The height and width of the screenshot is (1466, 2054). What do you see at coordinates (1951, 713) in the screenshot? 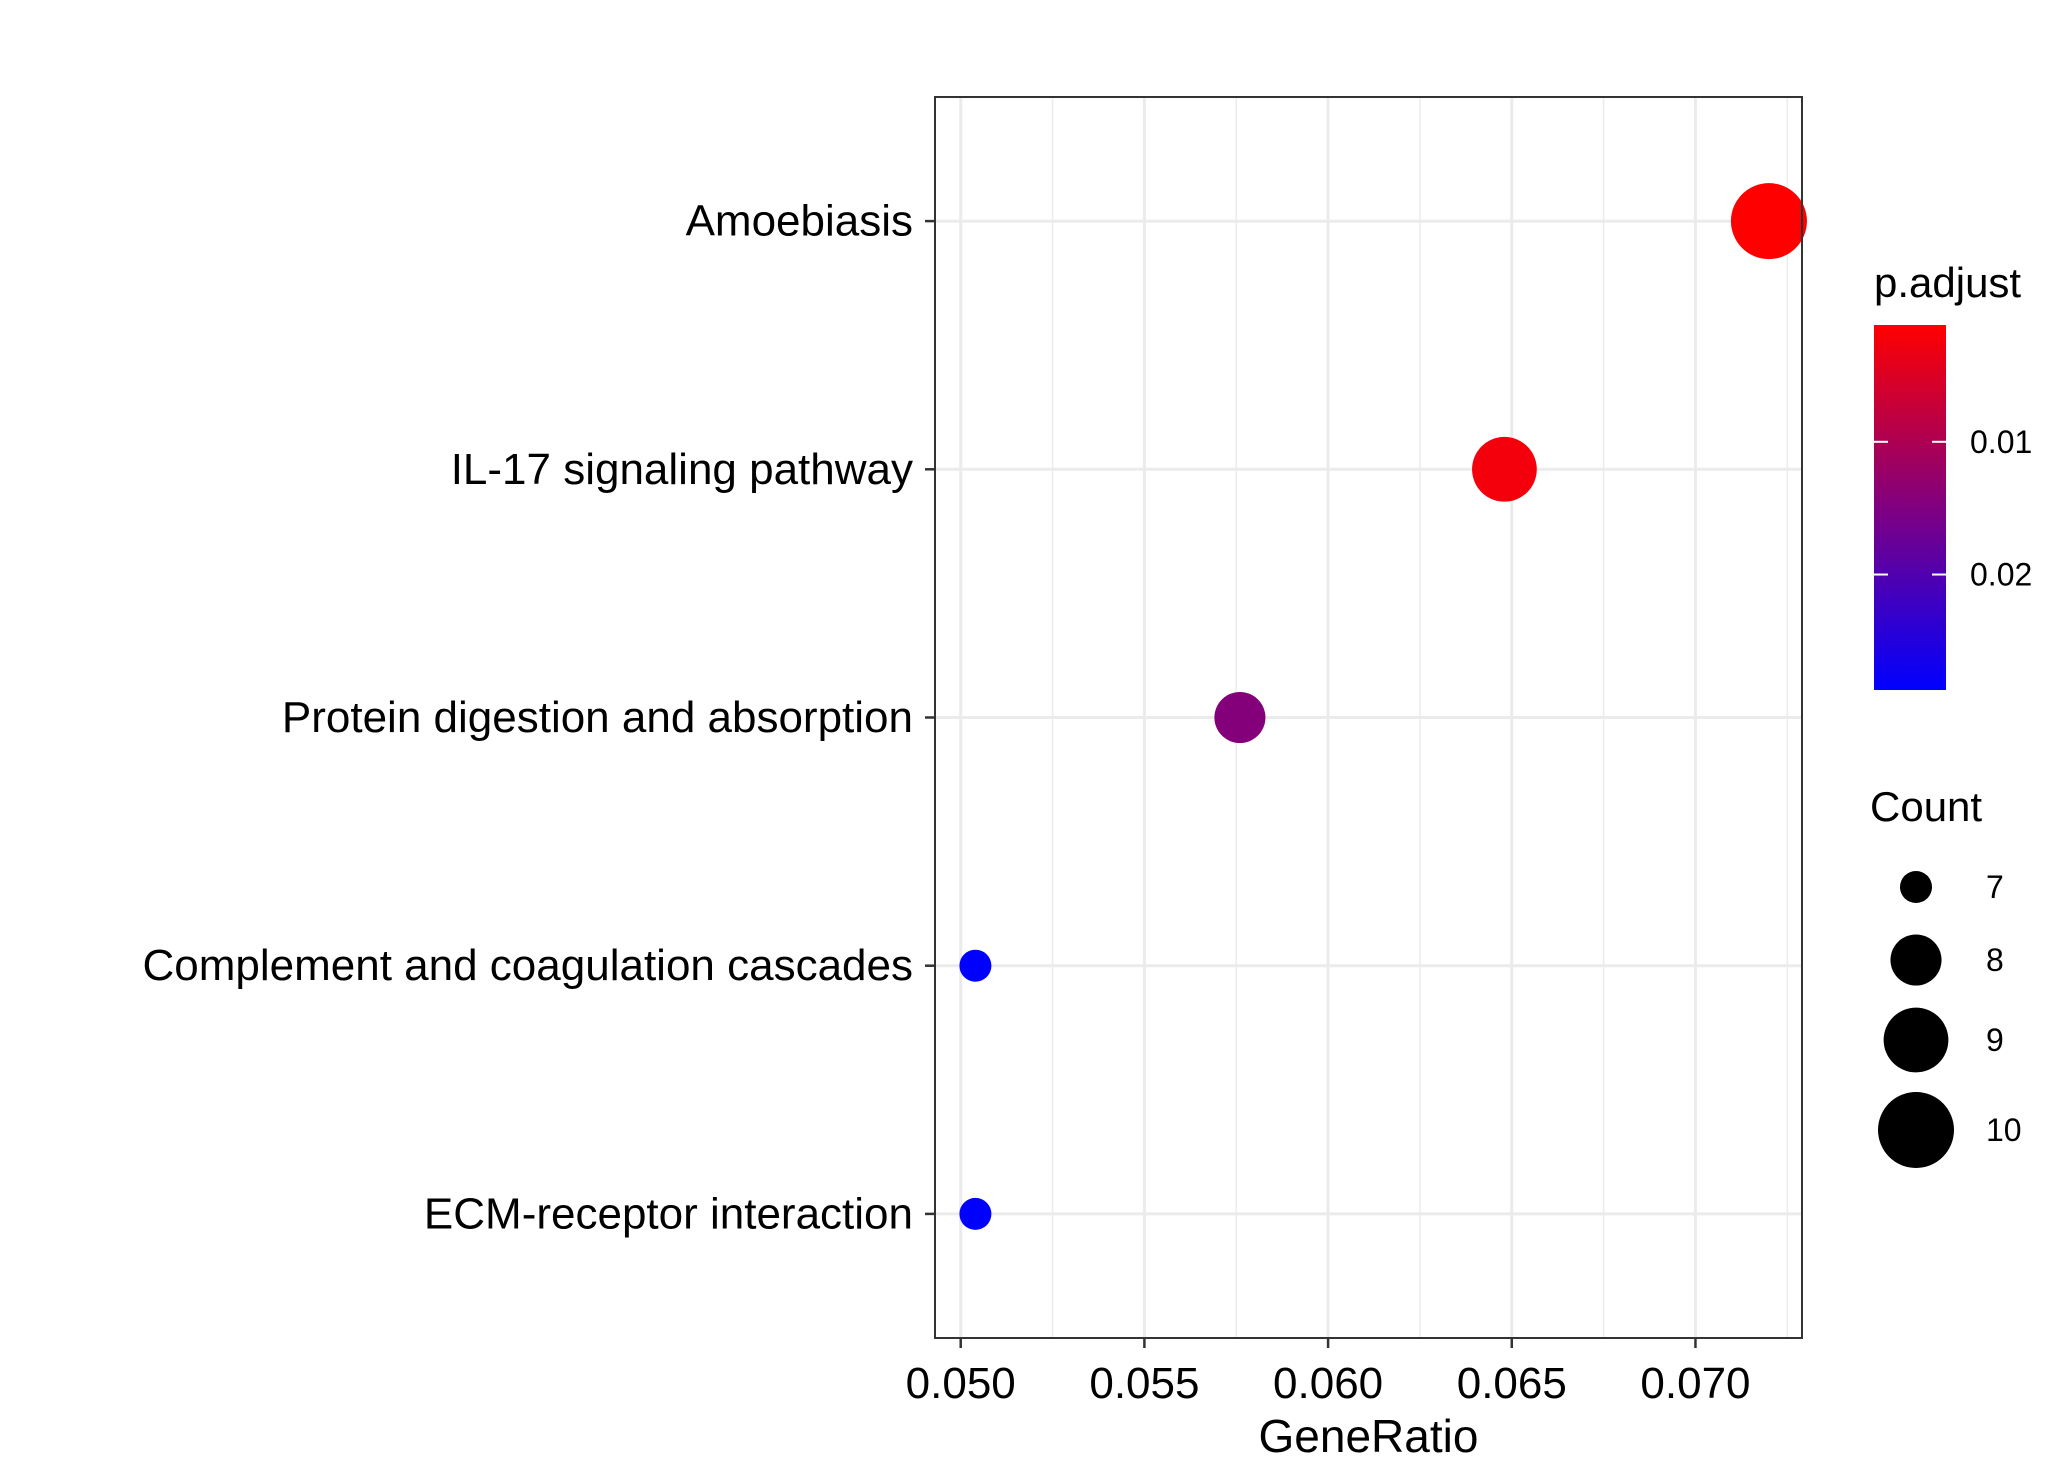
I see `legends: p.adjust 0.01 0.02 Count 7 8 9 10` at bounding box center [1951, 713].